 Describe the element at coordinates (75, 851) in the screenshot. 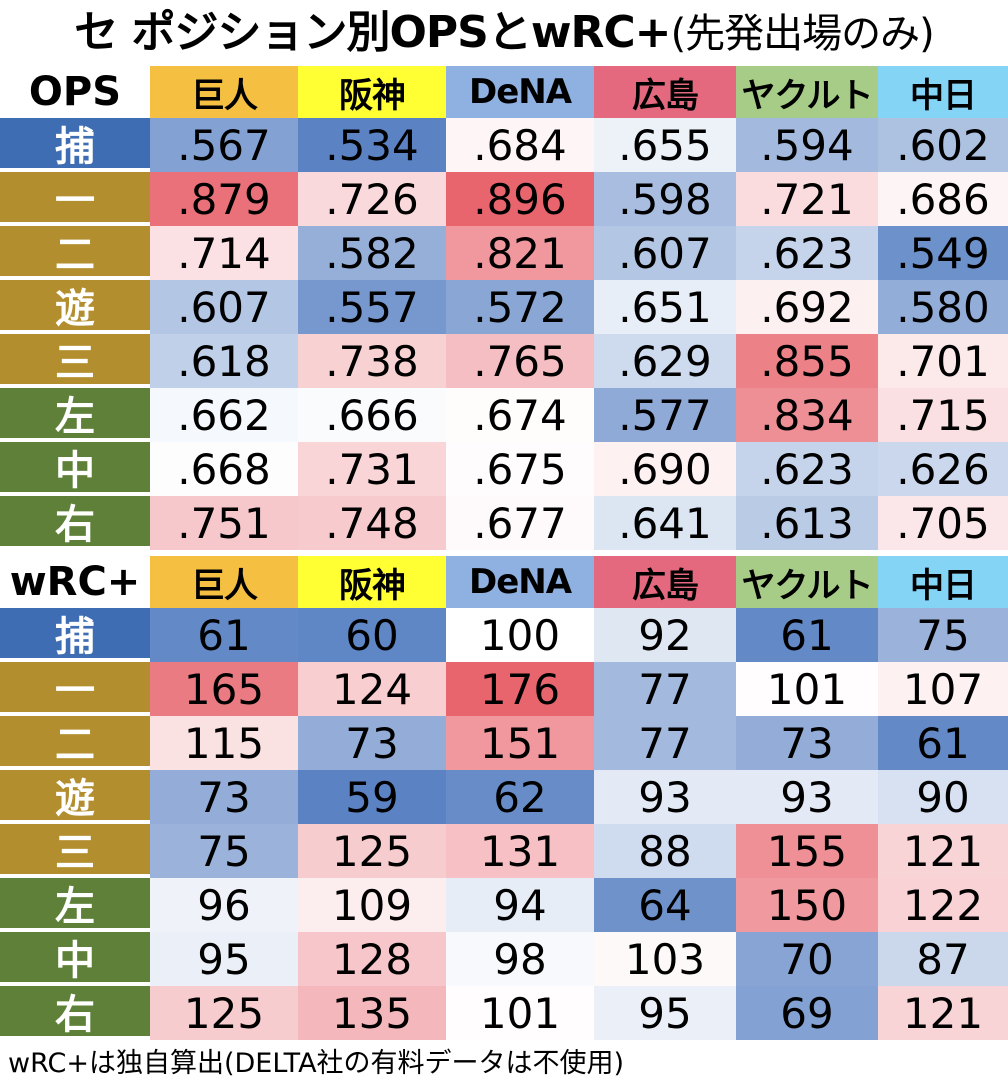

I see `wrc-plus-position-label: 三` at that location.